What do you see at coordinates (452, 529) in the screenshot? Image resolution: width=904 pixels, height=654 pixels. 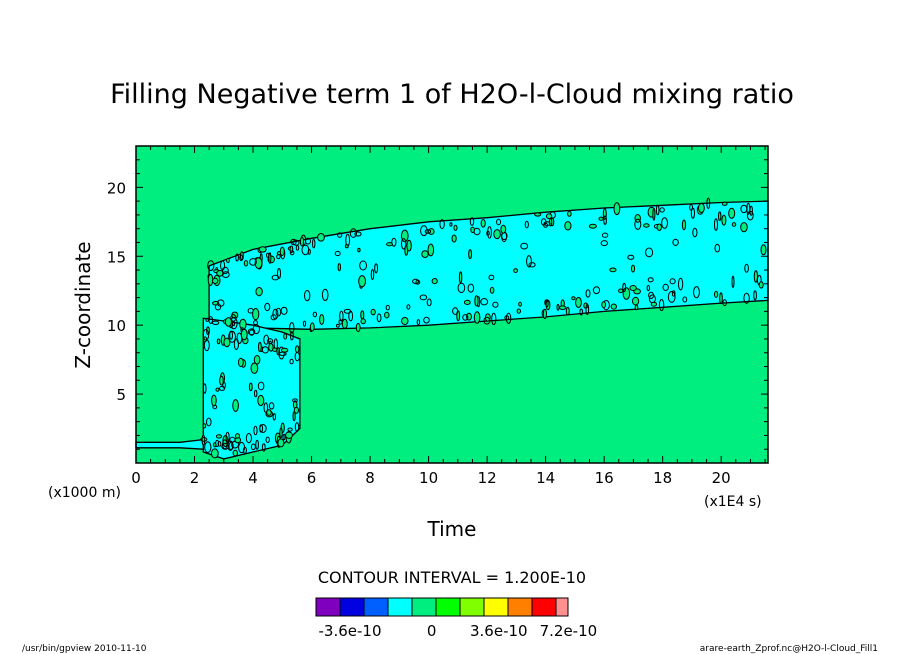 I see `x-axis-label: Time` at bounding box center [452, 529].